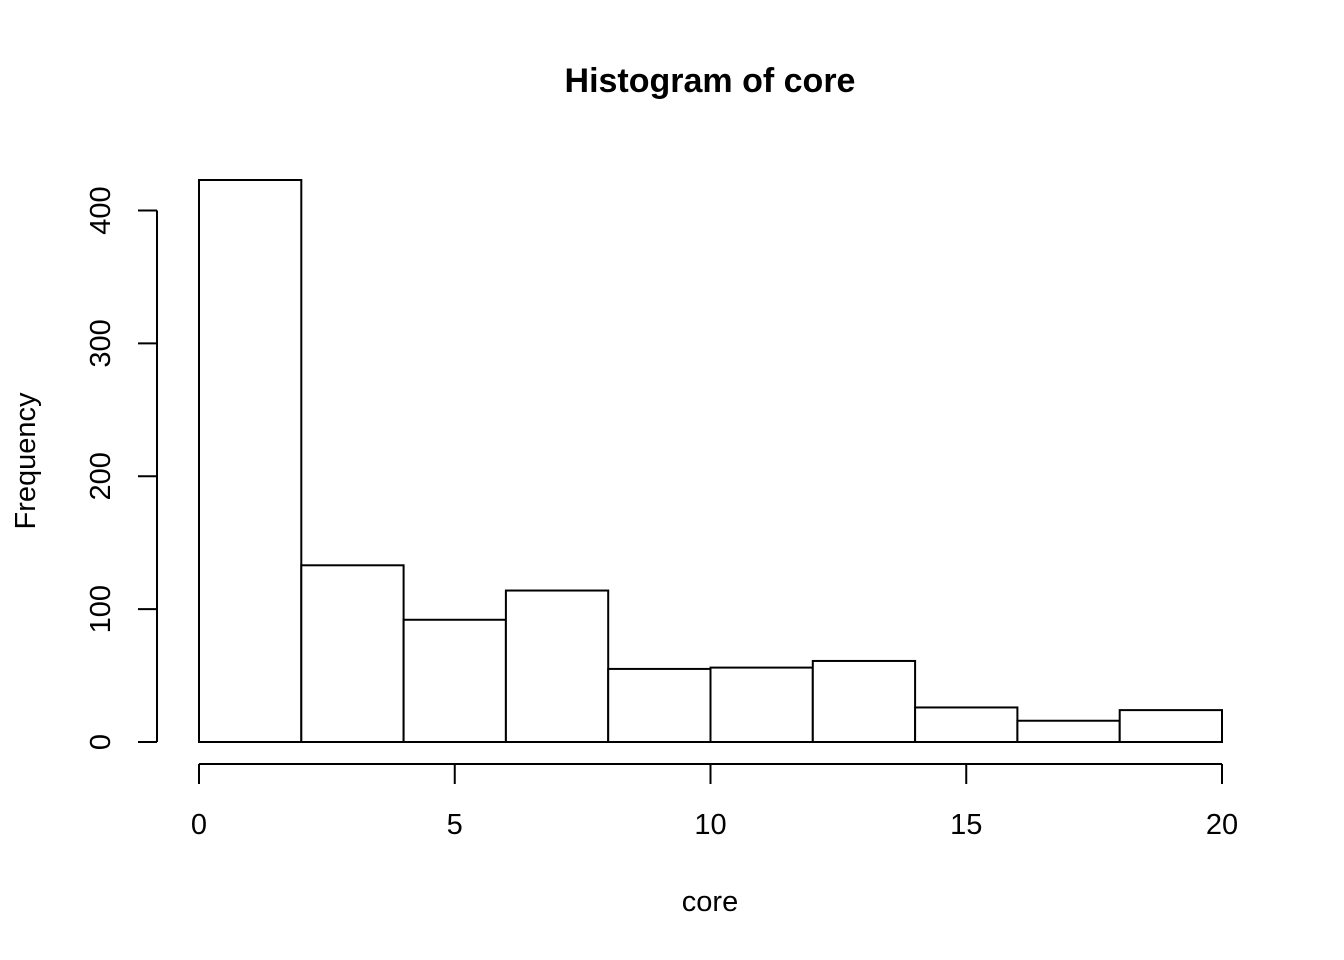 This screenshot has width=1344, height=960. I want to click on x-tick-label-2: 10, so click(710, 825).